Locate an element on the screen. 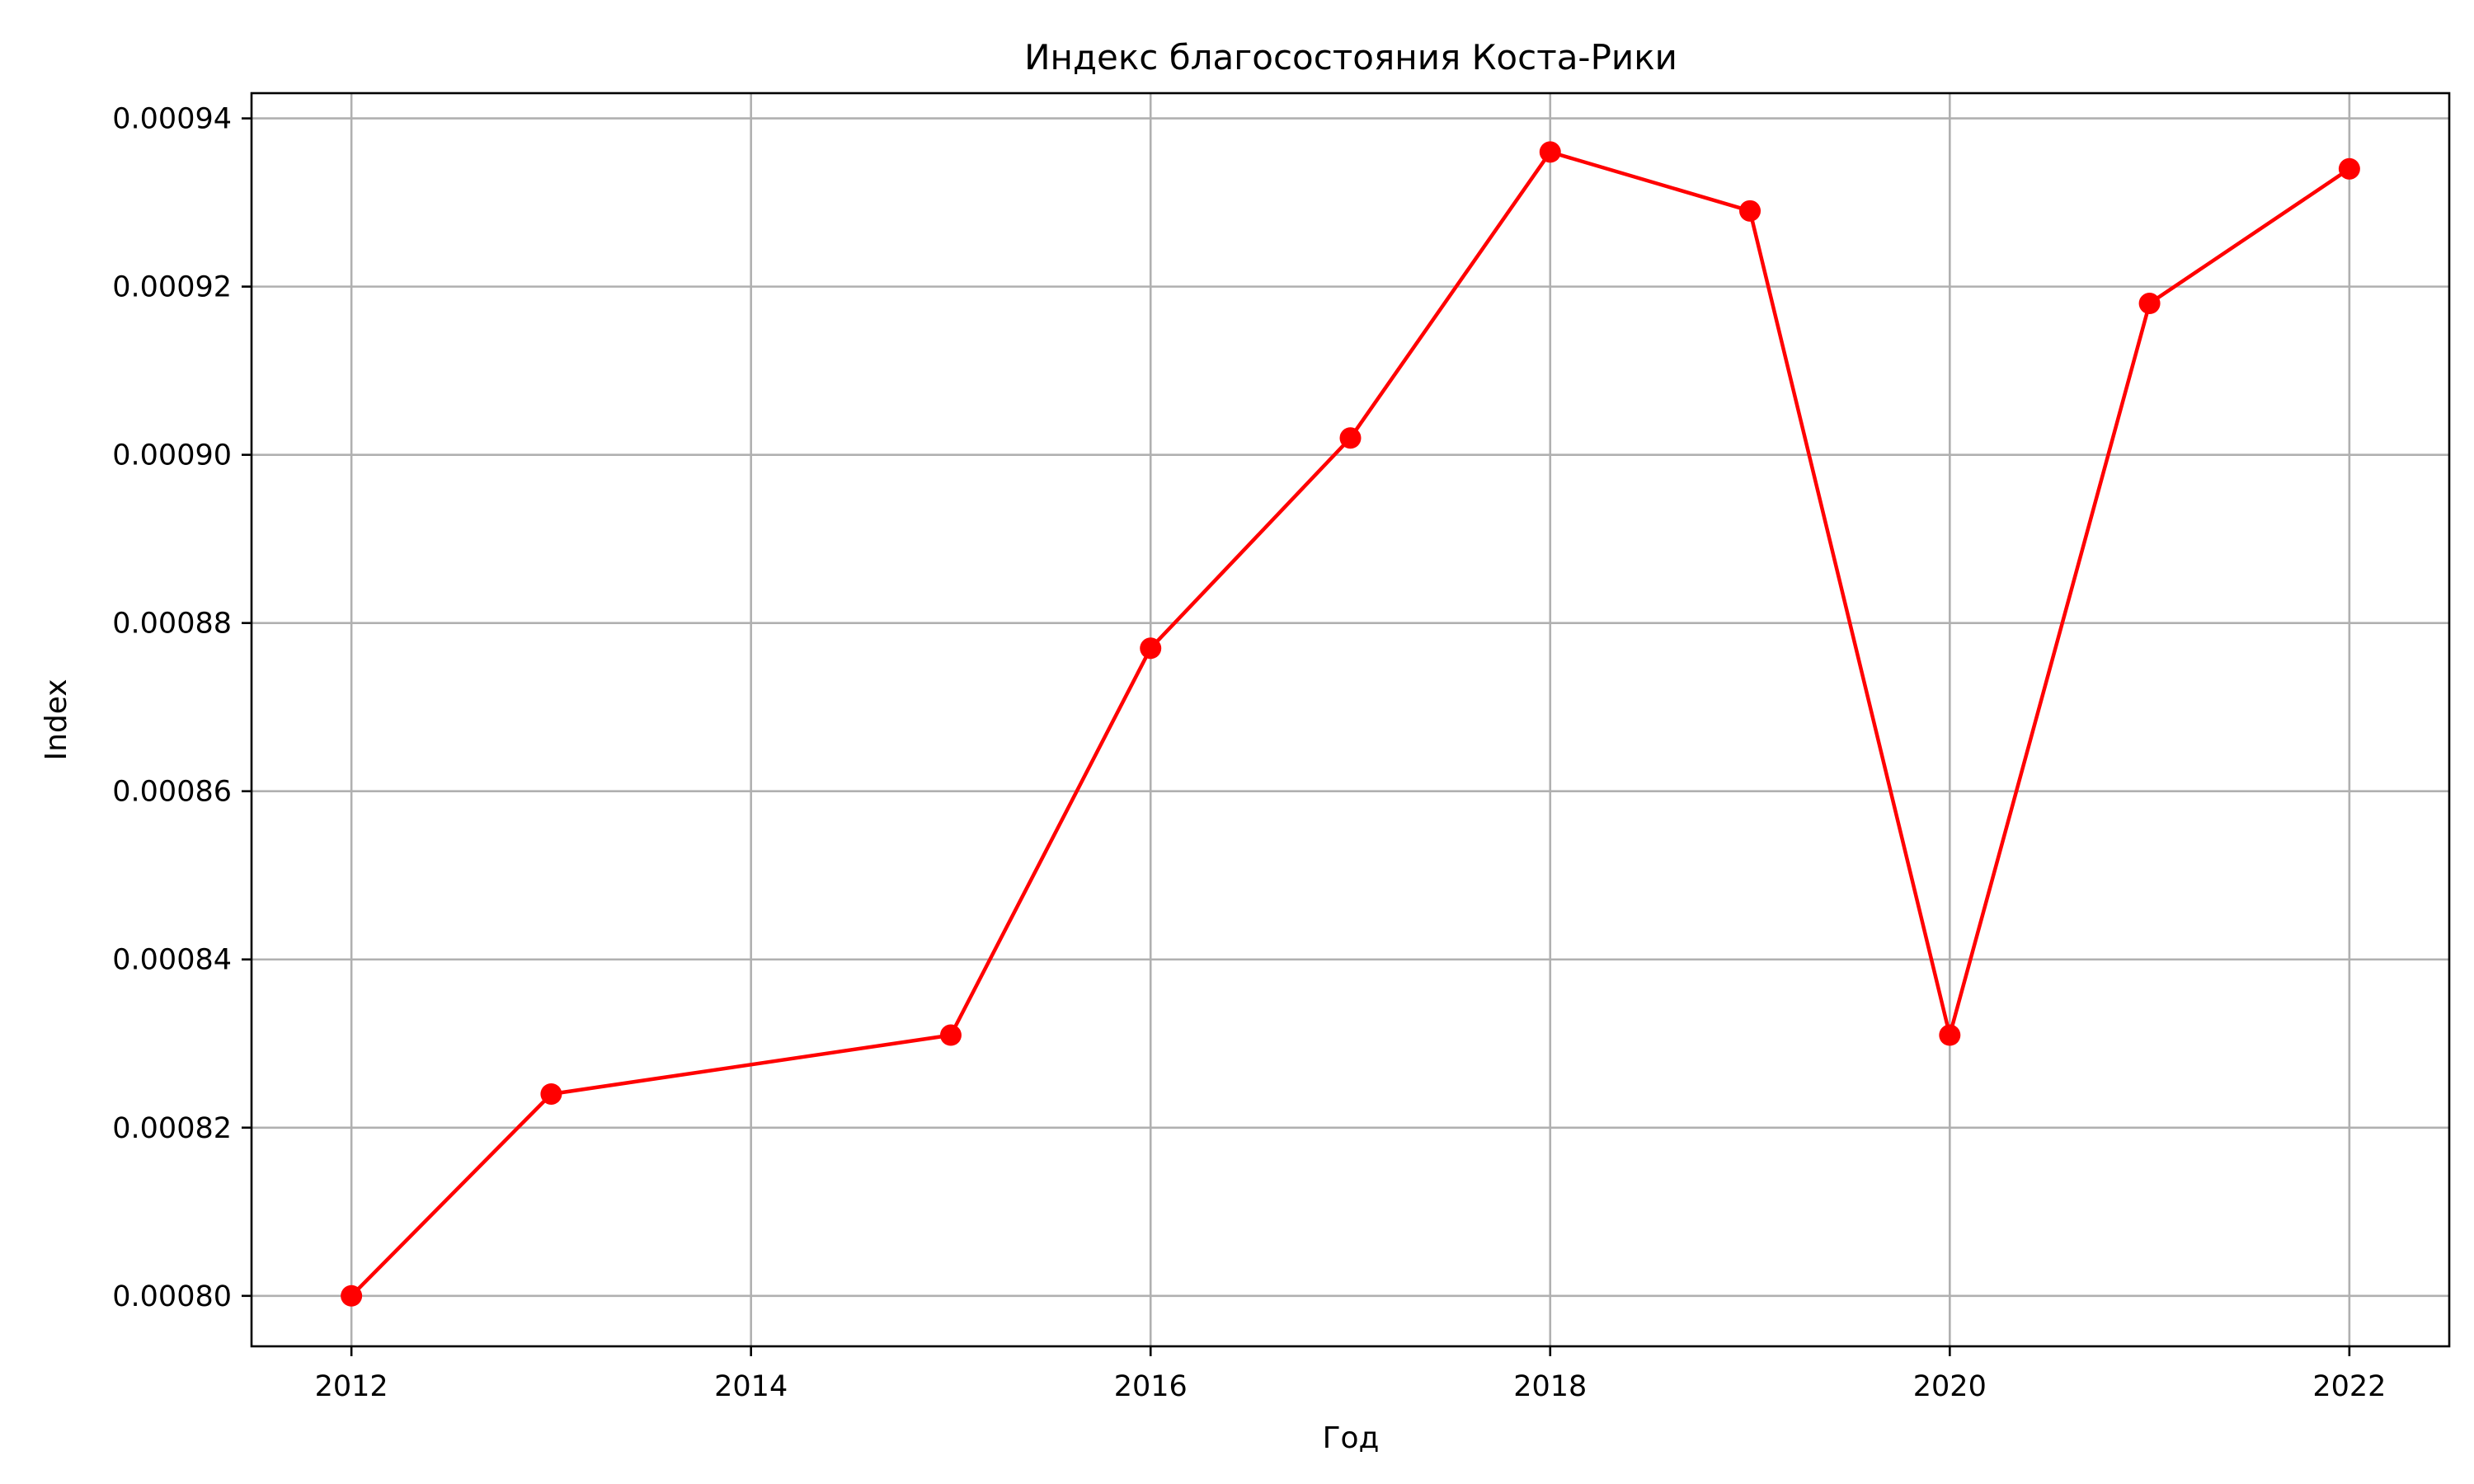  y-tick-label: 0.00082 is located at coordinates (172, 1128).